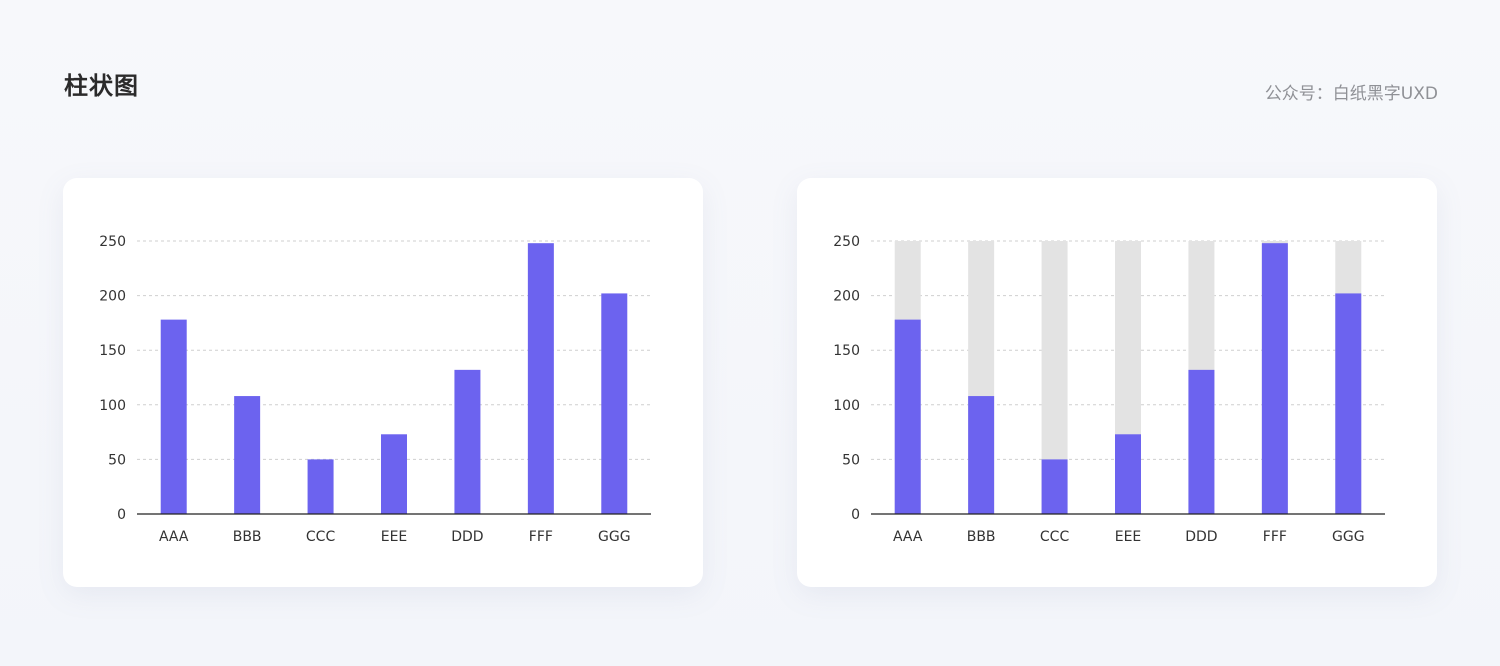 The height and width of the screenshot is (666, 1500). What do you see at coordinates (1351, 94) in the screenshot?
I see `page-credit: 公众号：白纸黑字UXD` at bounding box center [1351, 94].